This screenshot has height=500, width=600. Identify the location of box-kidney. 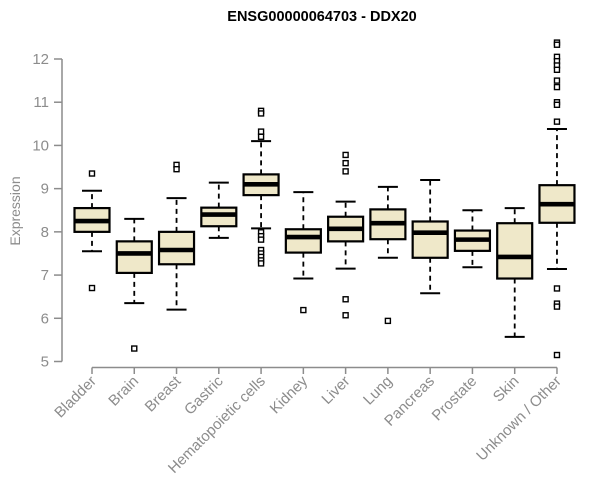
(303, 252).